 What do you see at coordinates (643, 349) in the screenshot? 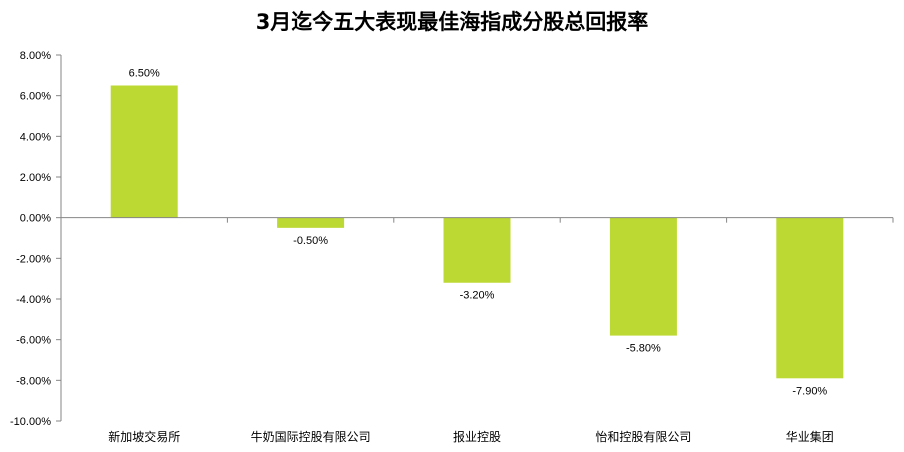
I see `data-label: -5.80%` at bounding box center [643, 349].